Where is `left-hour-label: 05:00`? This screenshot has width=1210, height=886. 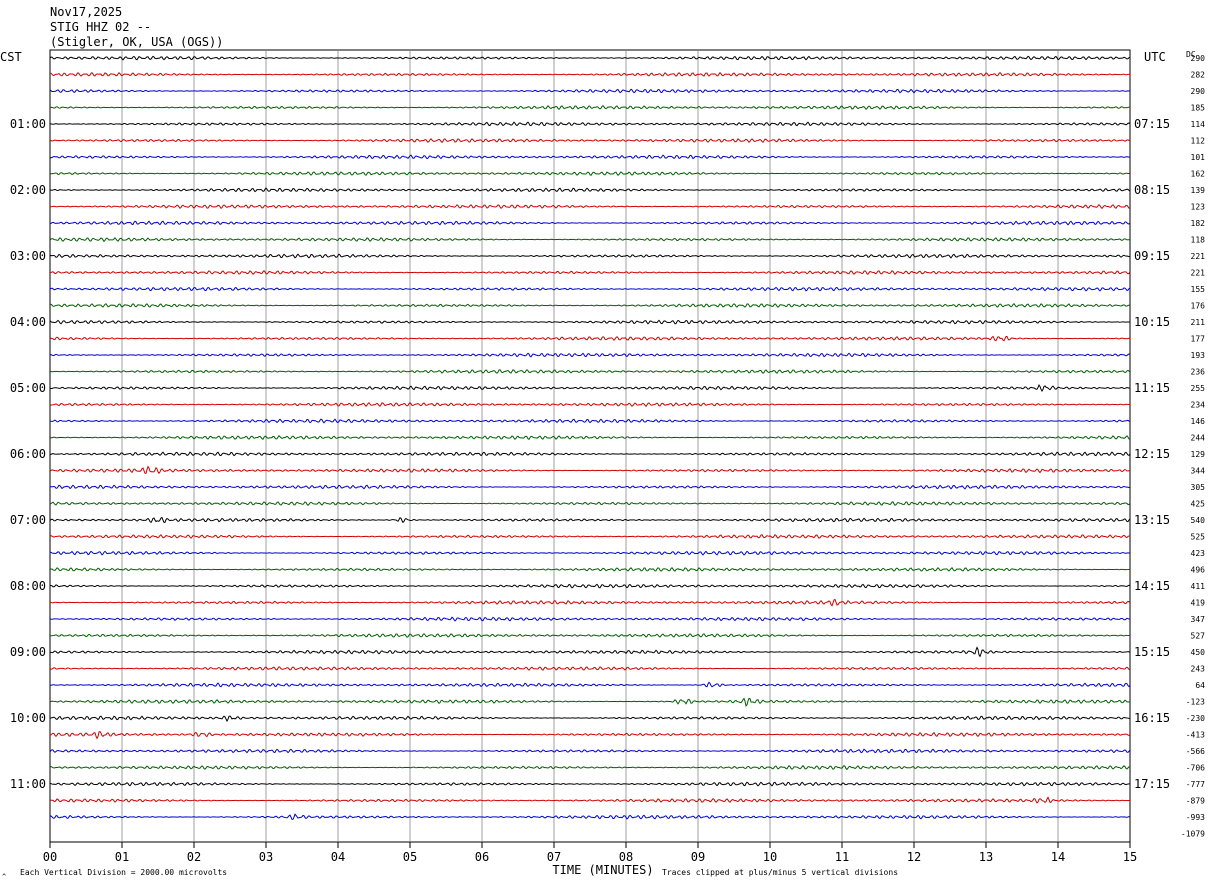 left-hour-label: 05:00 is located at coordinates (28, 388).